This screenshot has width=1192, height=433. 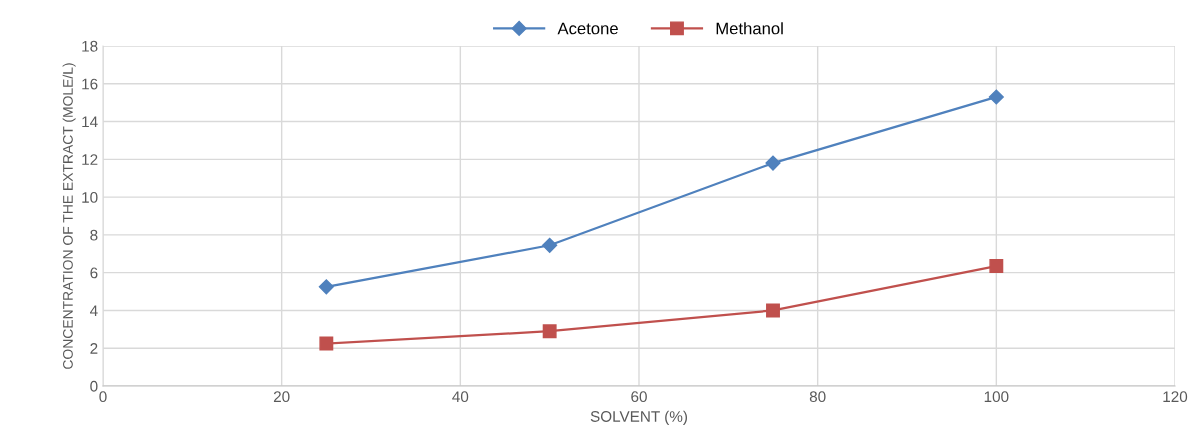 I want to click on y-tick-label: 4, so click(x=93, y=310).